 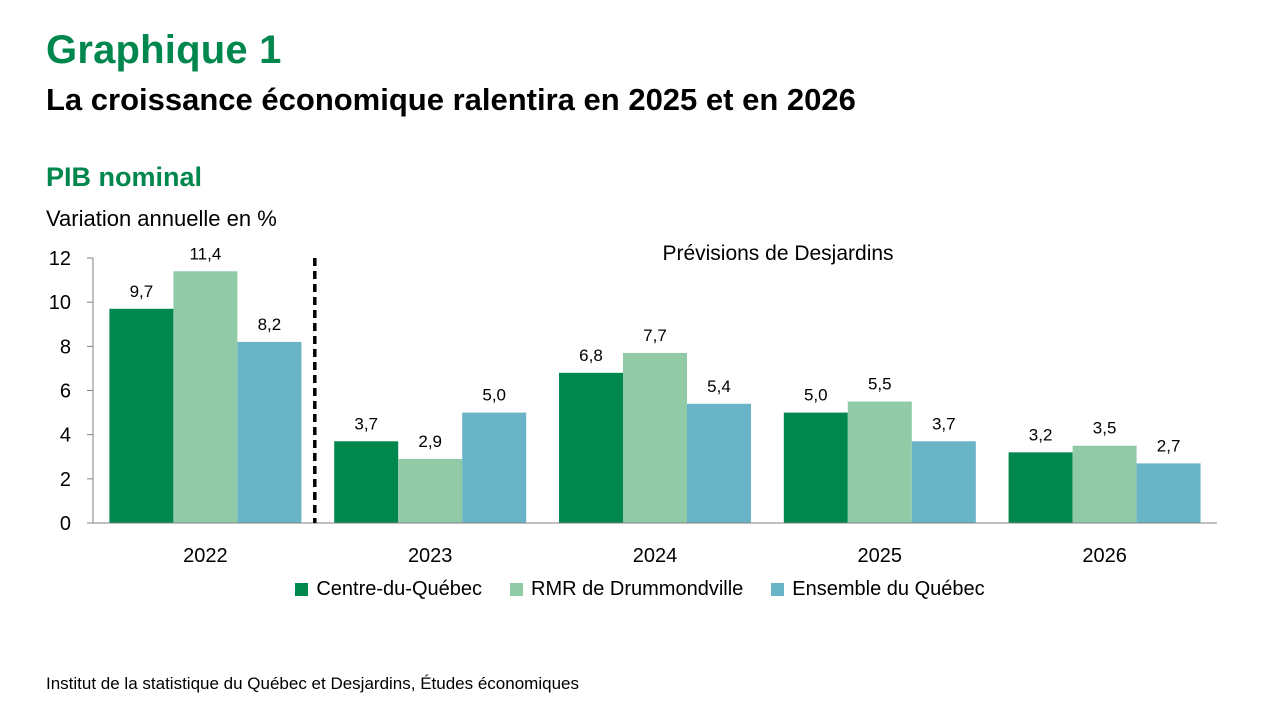 What do you see at coordinates (65, 480) in the screenshot?
I see `y-tick-label-2: 2` at bounding box center [65, 480].